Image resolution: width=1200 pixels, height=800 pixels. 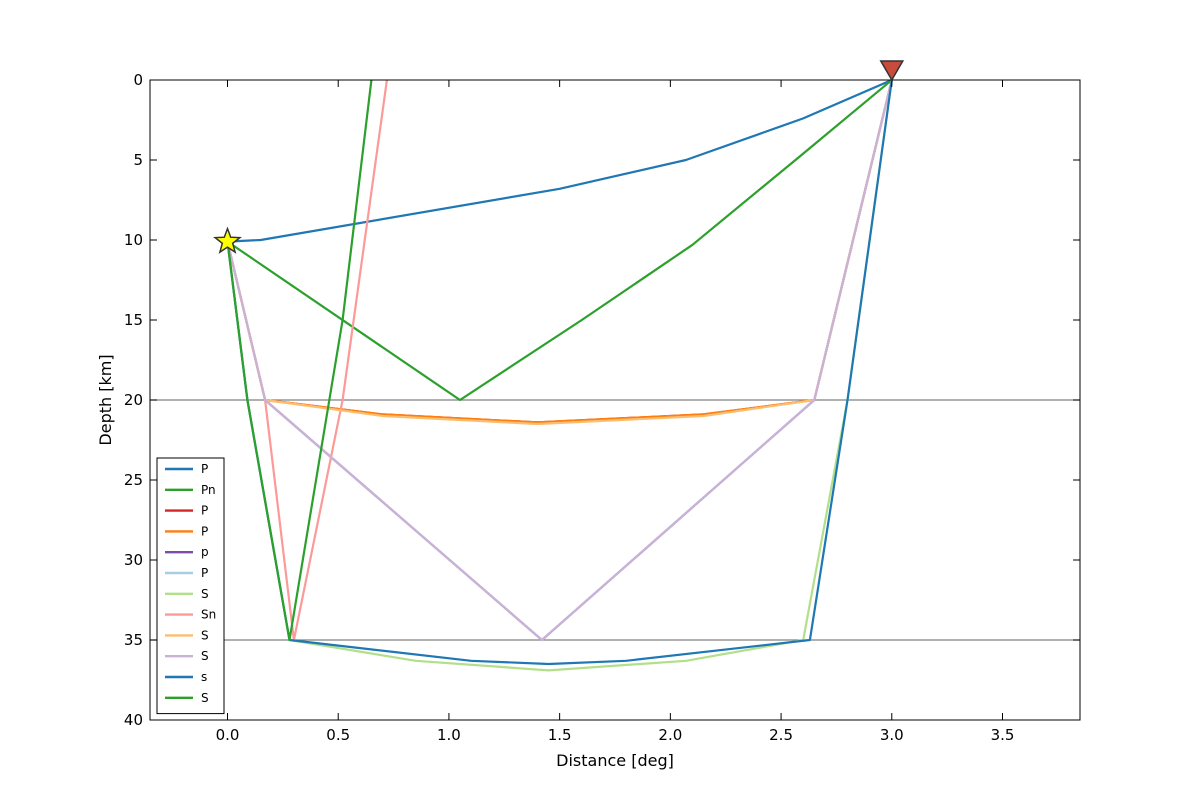 What do you see at coordinates (133, 720) in the screenshot?
I see `y-tick-label: 40` at bounding box center [133, 720].